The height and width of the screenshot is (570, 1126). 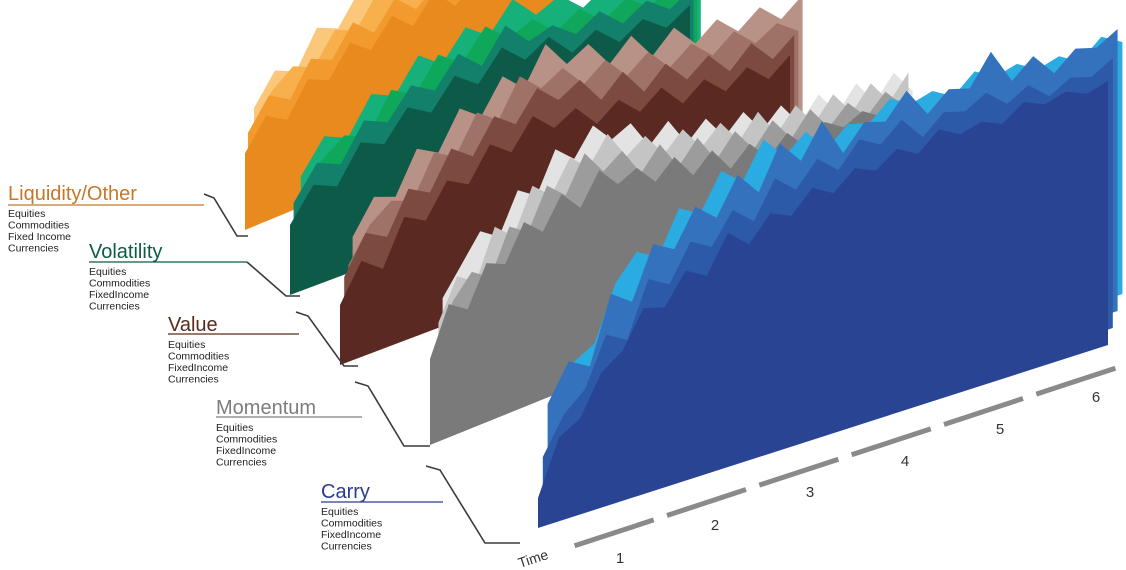 What do you see at coordinates (193, 325) in the screenshot?
I see `group-title: Value` at bounding box center [193, 325].